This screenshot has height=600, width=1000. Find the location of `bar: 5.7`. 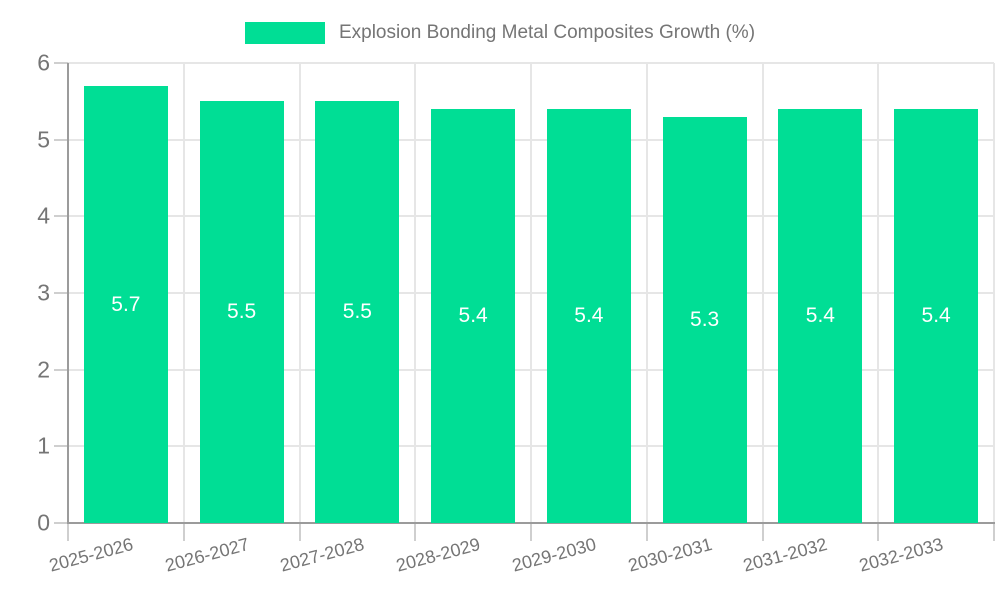

bar: 5.7 is located at coordinates (125, 304).